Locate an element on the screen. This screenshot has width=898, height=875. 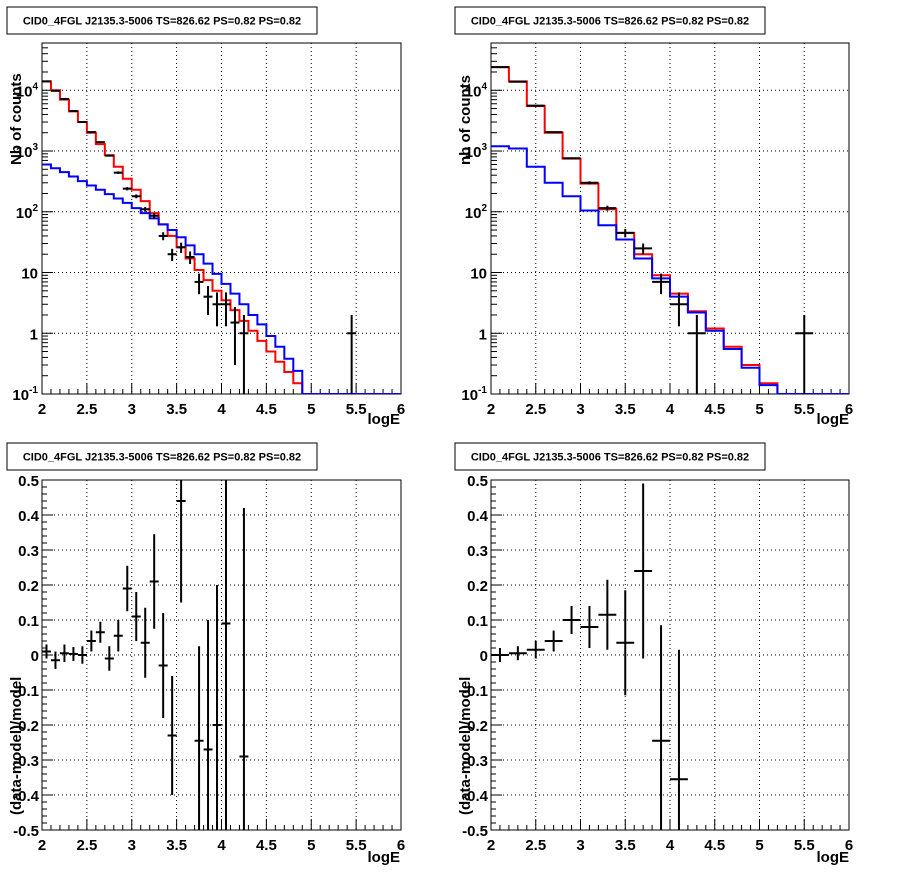
y-tick-label: 10 is located at coordinates (29, 274).